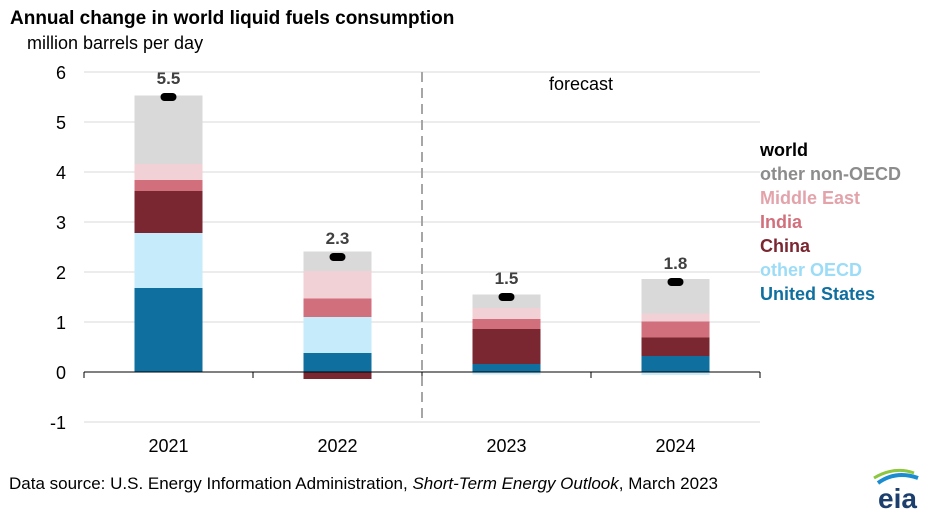 The height and width of the screenshot is (517, 940). What do you see at coordinates (668, 483) in the screenshot?
I see `source-suffix: , March 2023` at bounding box center [668, 483].